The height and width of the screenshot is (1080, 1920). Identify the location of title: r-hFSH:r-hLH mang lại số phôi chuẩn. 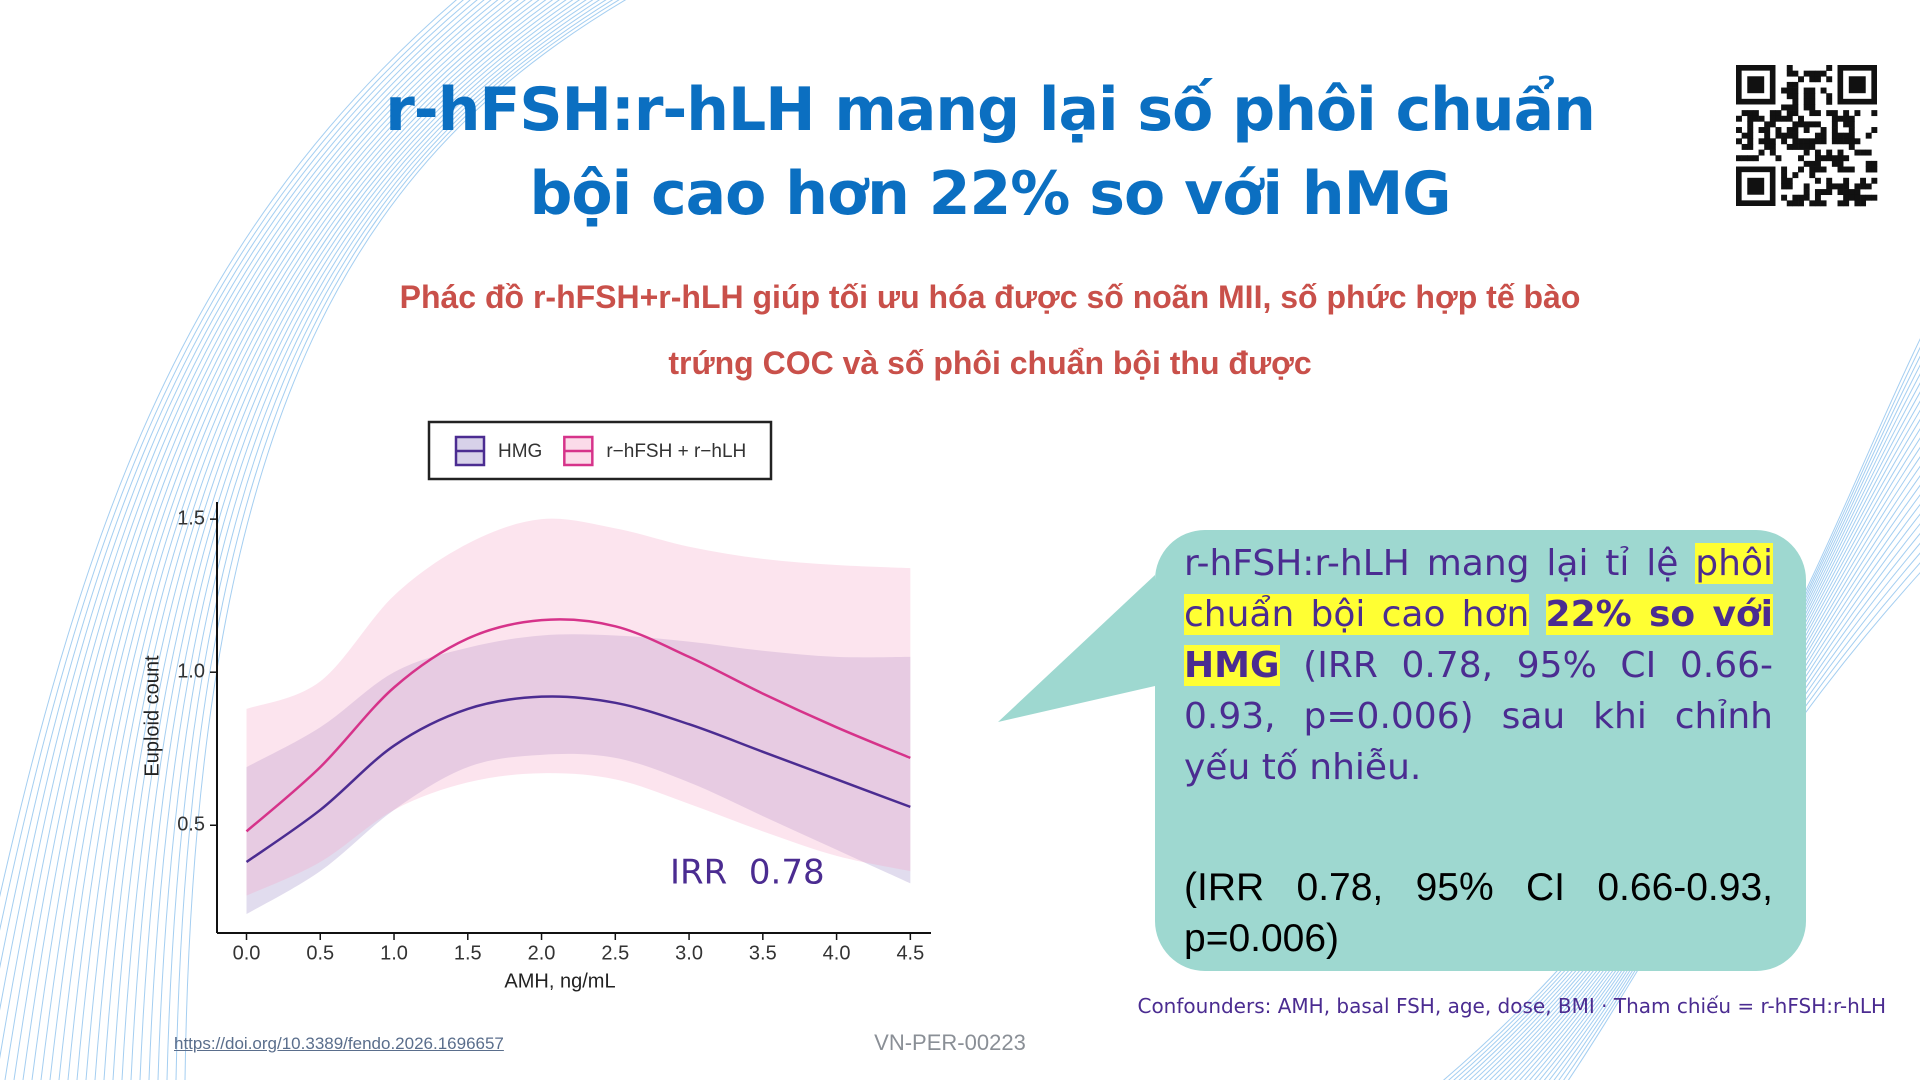
(990, 110).